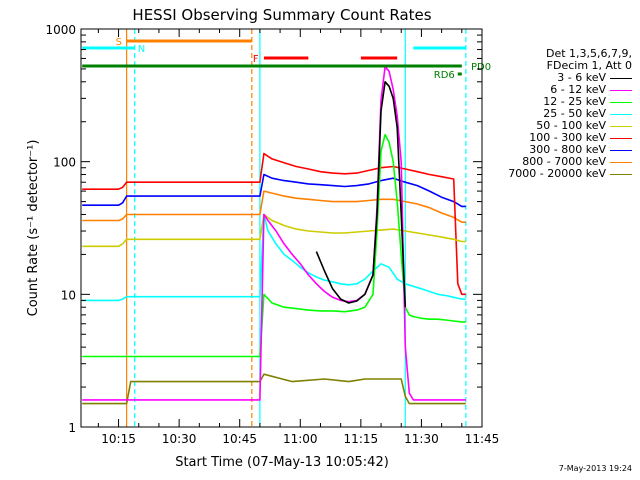 This screenshot has height=480, width=640. I want to click on legend-entry: 3 - 6 keV, so click(555, 78).